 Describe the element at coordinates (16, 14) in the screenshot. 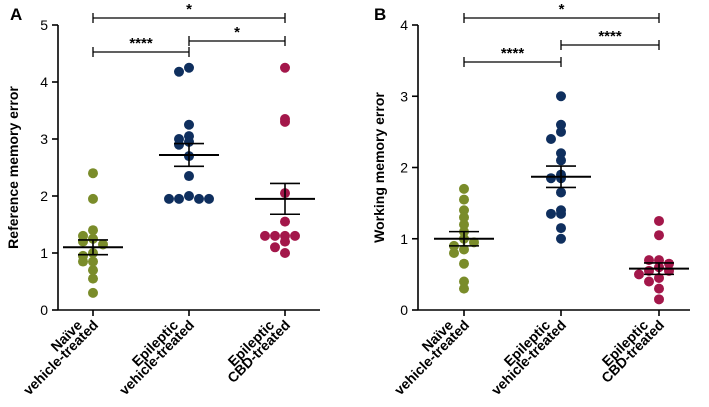

I see `panel-label: A` at that location.